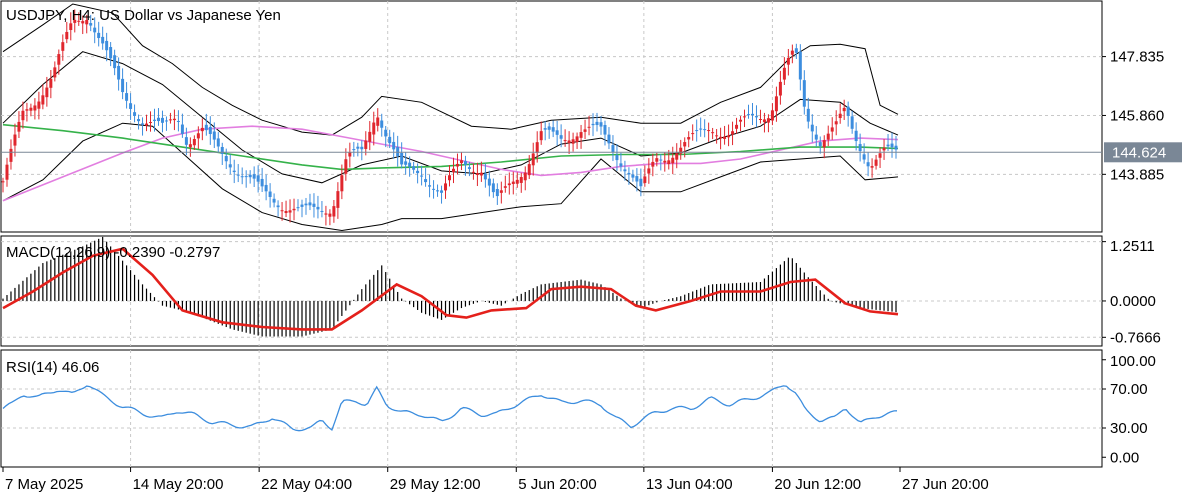  What do you see at coordinates (44, 484) in the screenshot?
I see `time-axis-label: 7 May 2025` at bounding box center [44, 484].